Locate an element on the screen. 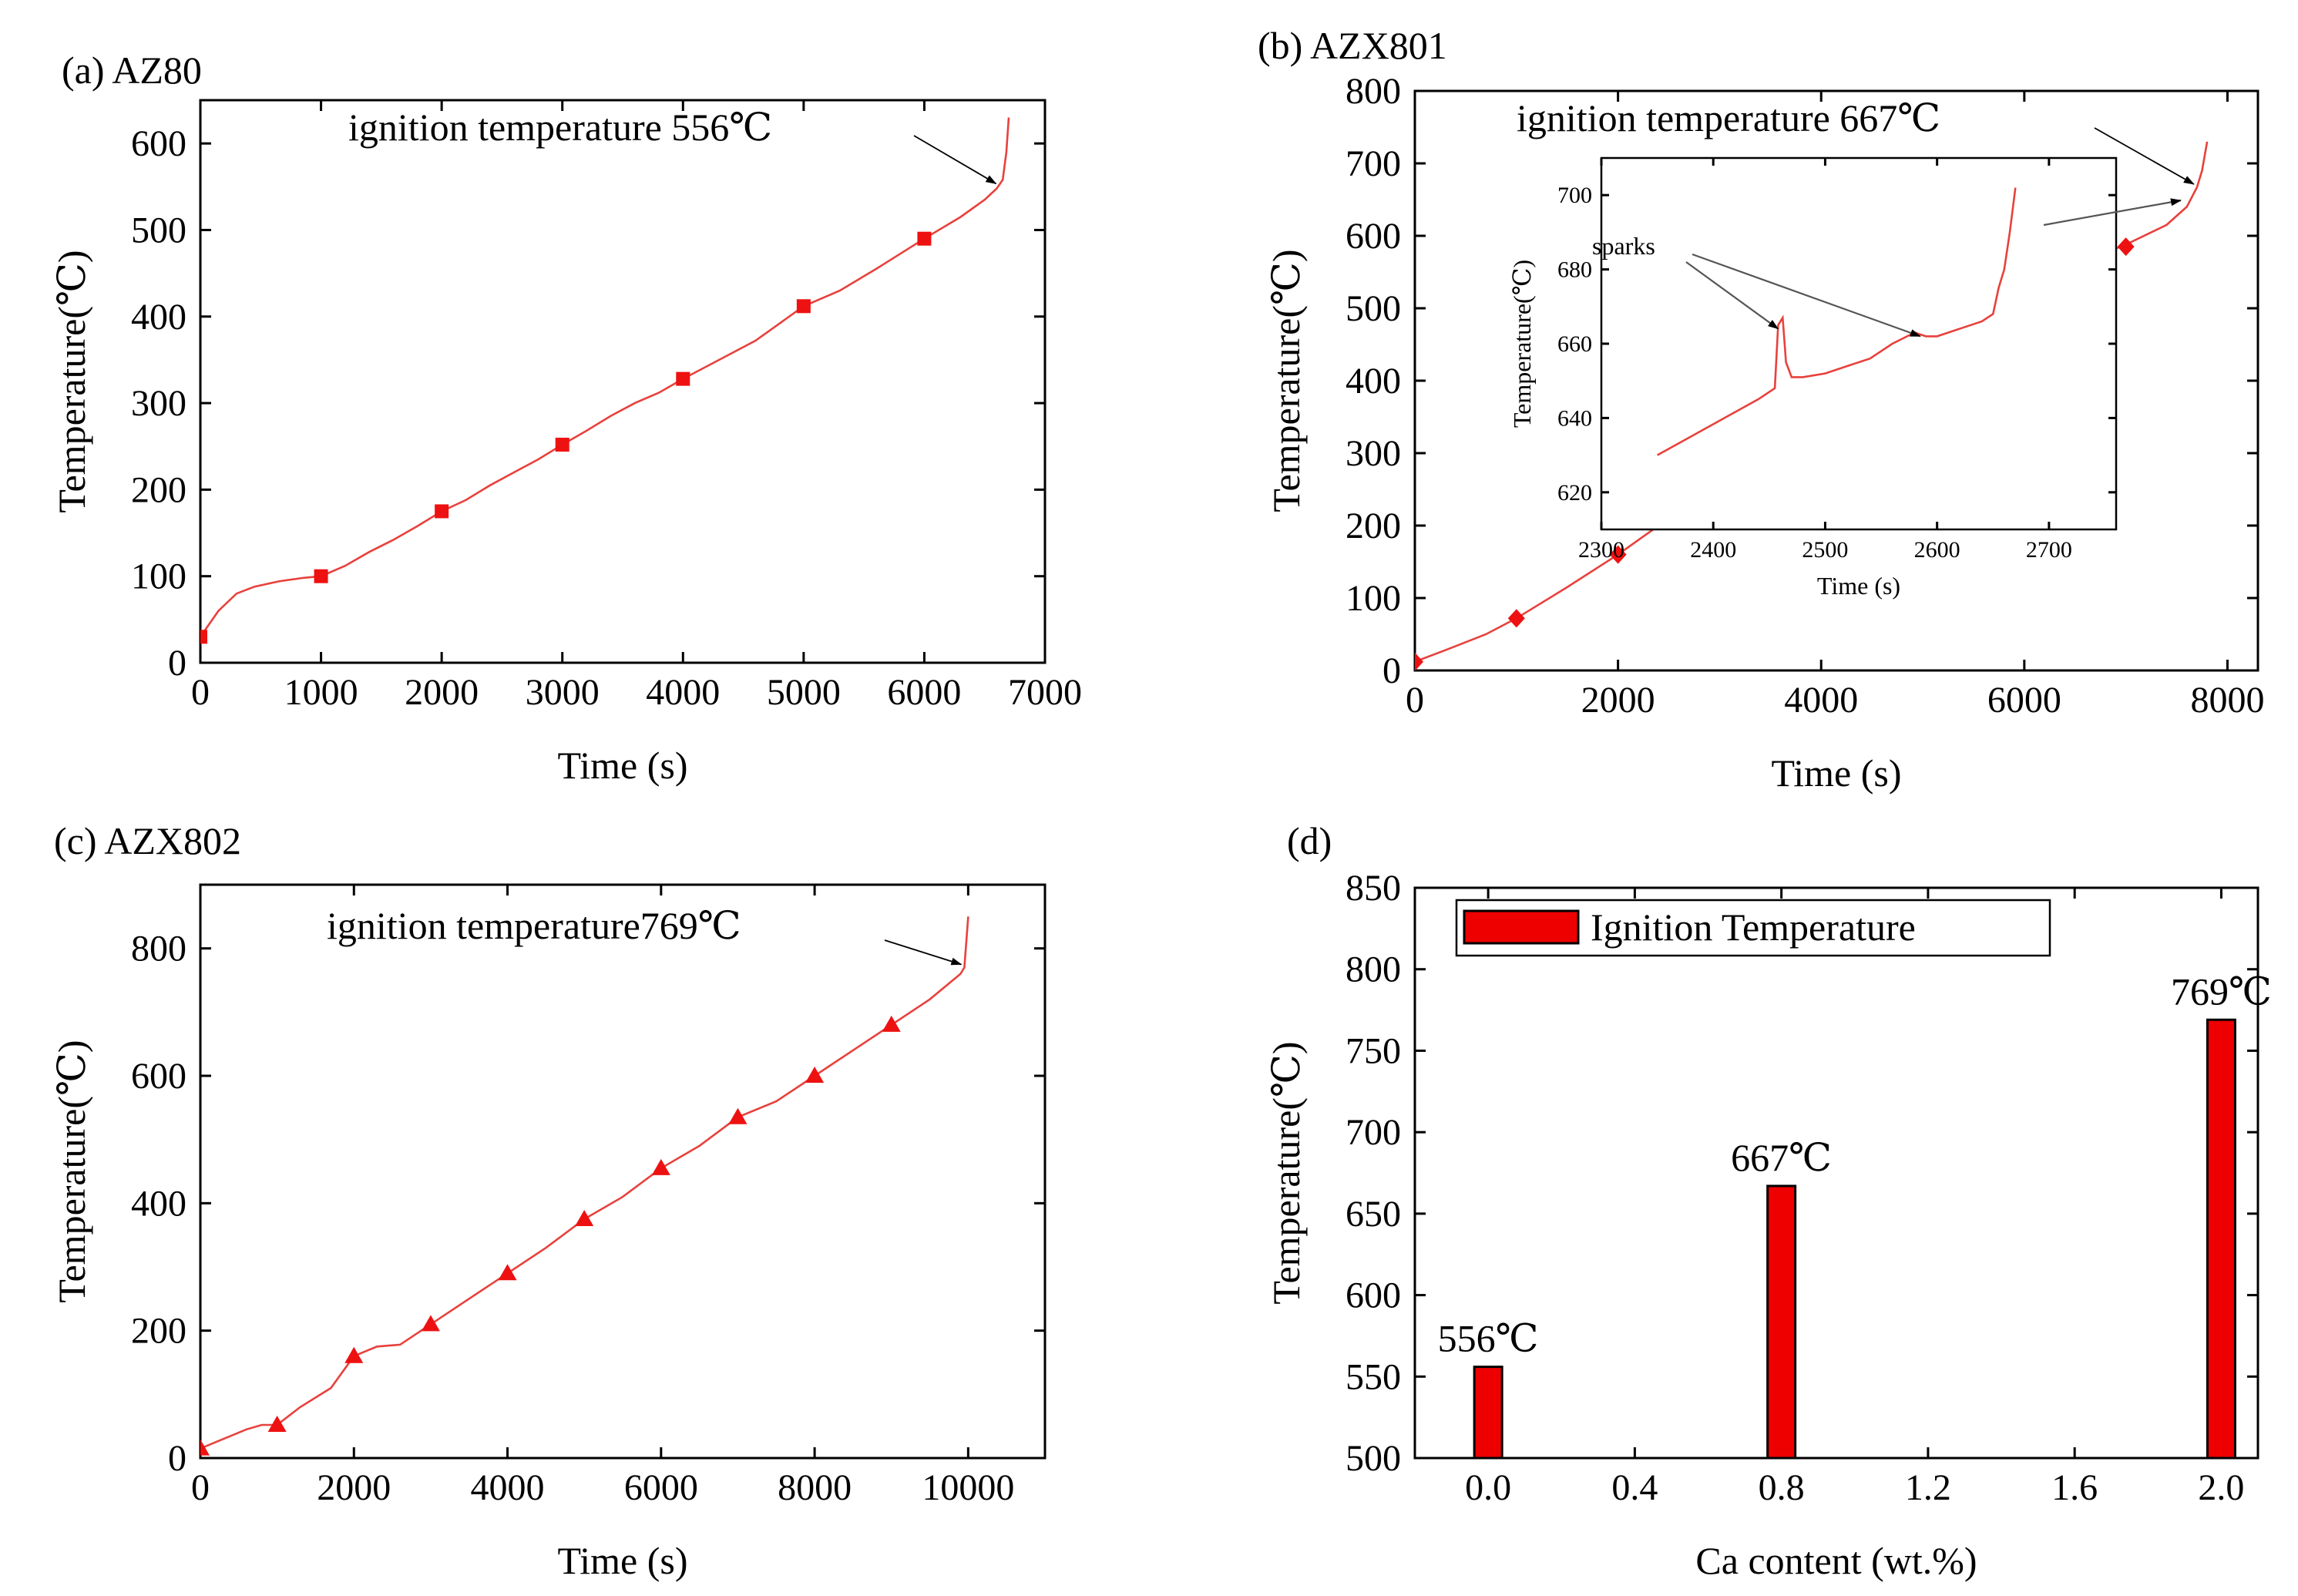 This screenshot has height=1596, width=2298. x-tick-label: 1.2 is located at coordinates (1928, 1488).